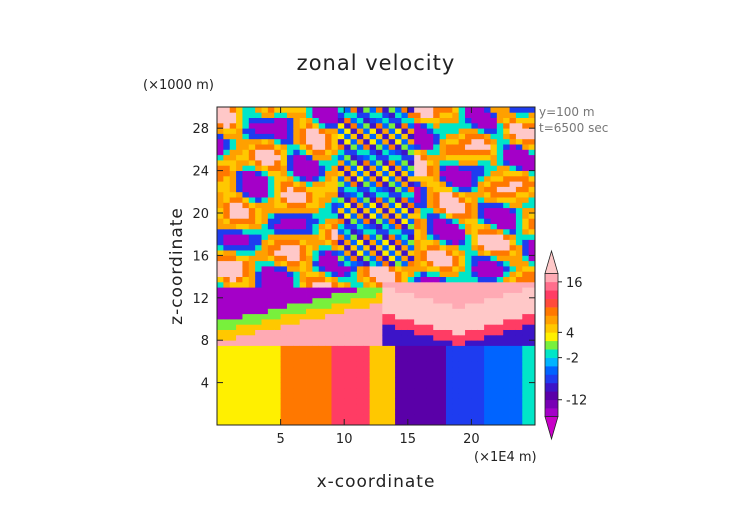 Image resolution: width=752 pixels, height=532 pixels. Describe the element at coordinates (205, 384) in the screenshot. I see `y-tick-label: 4` at that location.